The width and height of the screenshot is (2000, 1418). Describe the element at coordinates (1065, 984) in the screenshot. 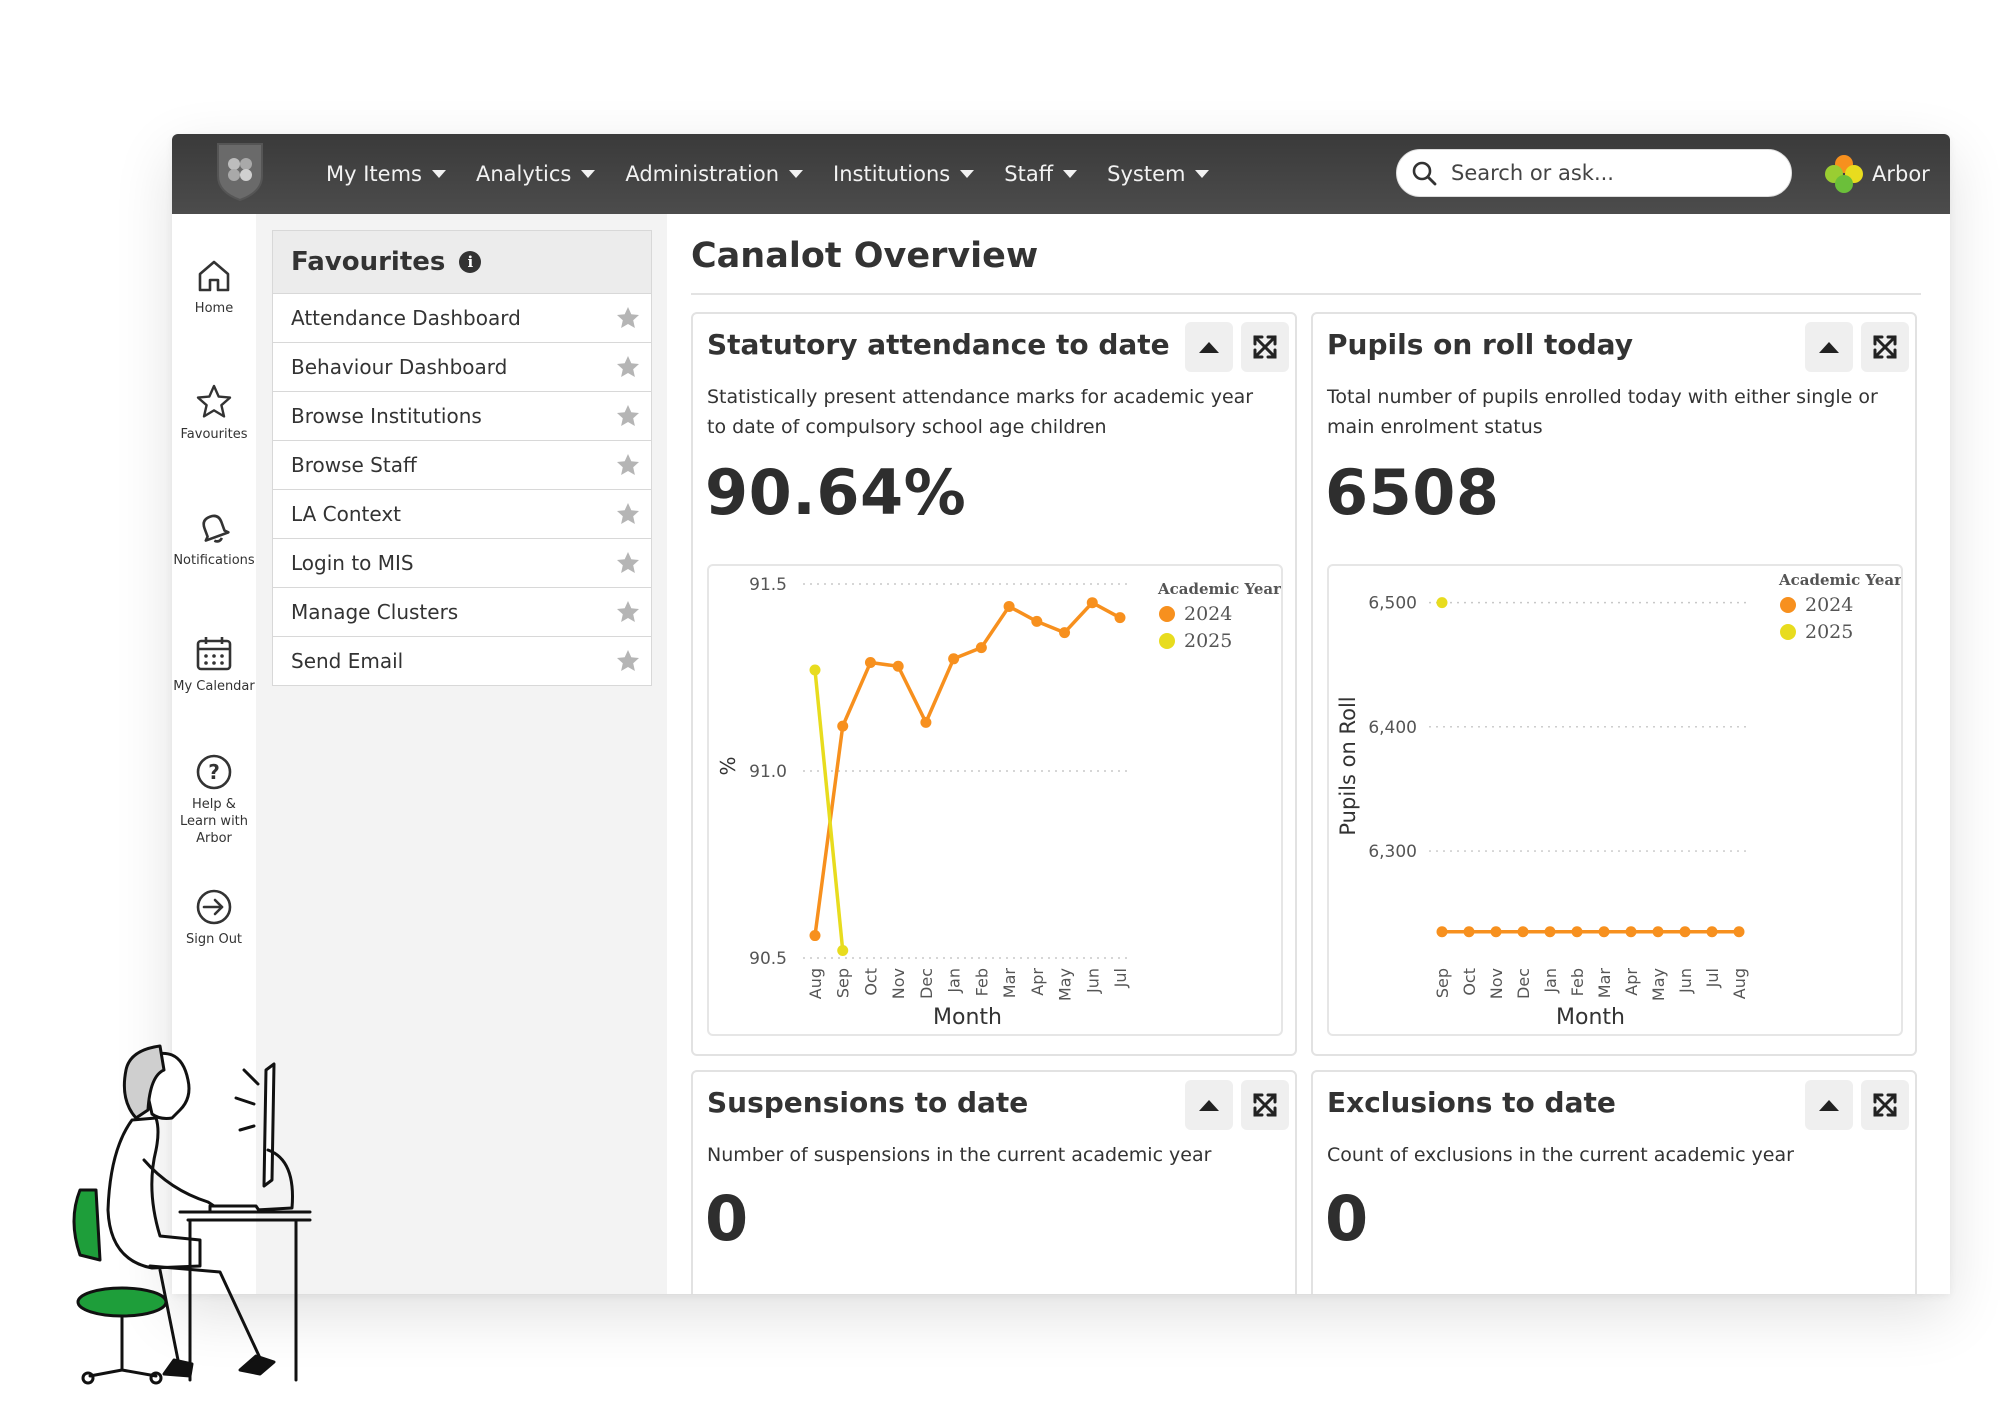

I see `x-tick-label: May` at that location.